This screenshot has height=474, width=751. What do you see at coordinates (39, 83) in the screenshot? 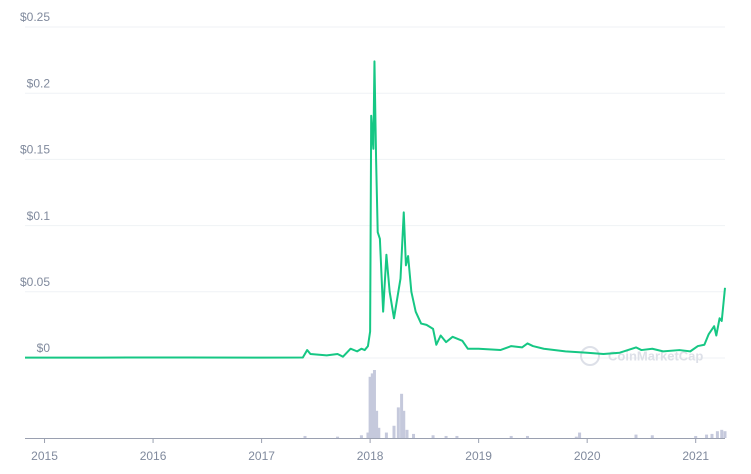
I see `y-tick-label: $0.2` at bounding box center [39, 83].